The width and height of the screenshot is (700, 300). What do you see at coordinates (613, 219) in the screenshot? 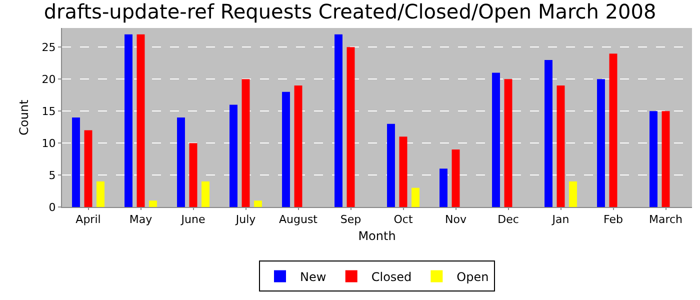
I see `x-tick-label: Feb` at bounding box center [613, 219].